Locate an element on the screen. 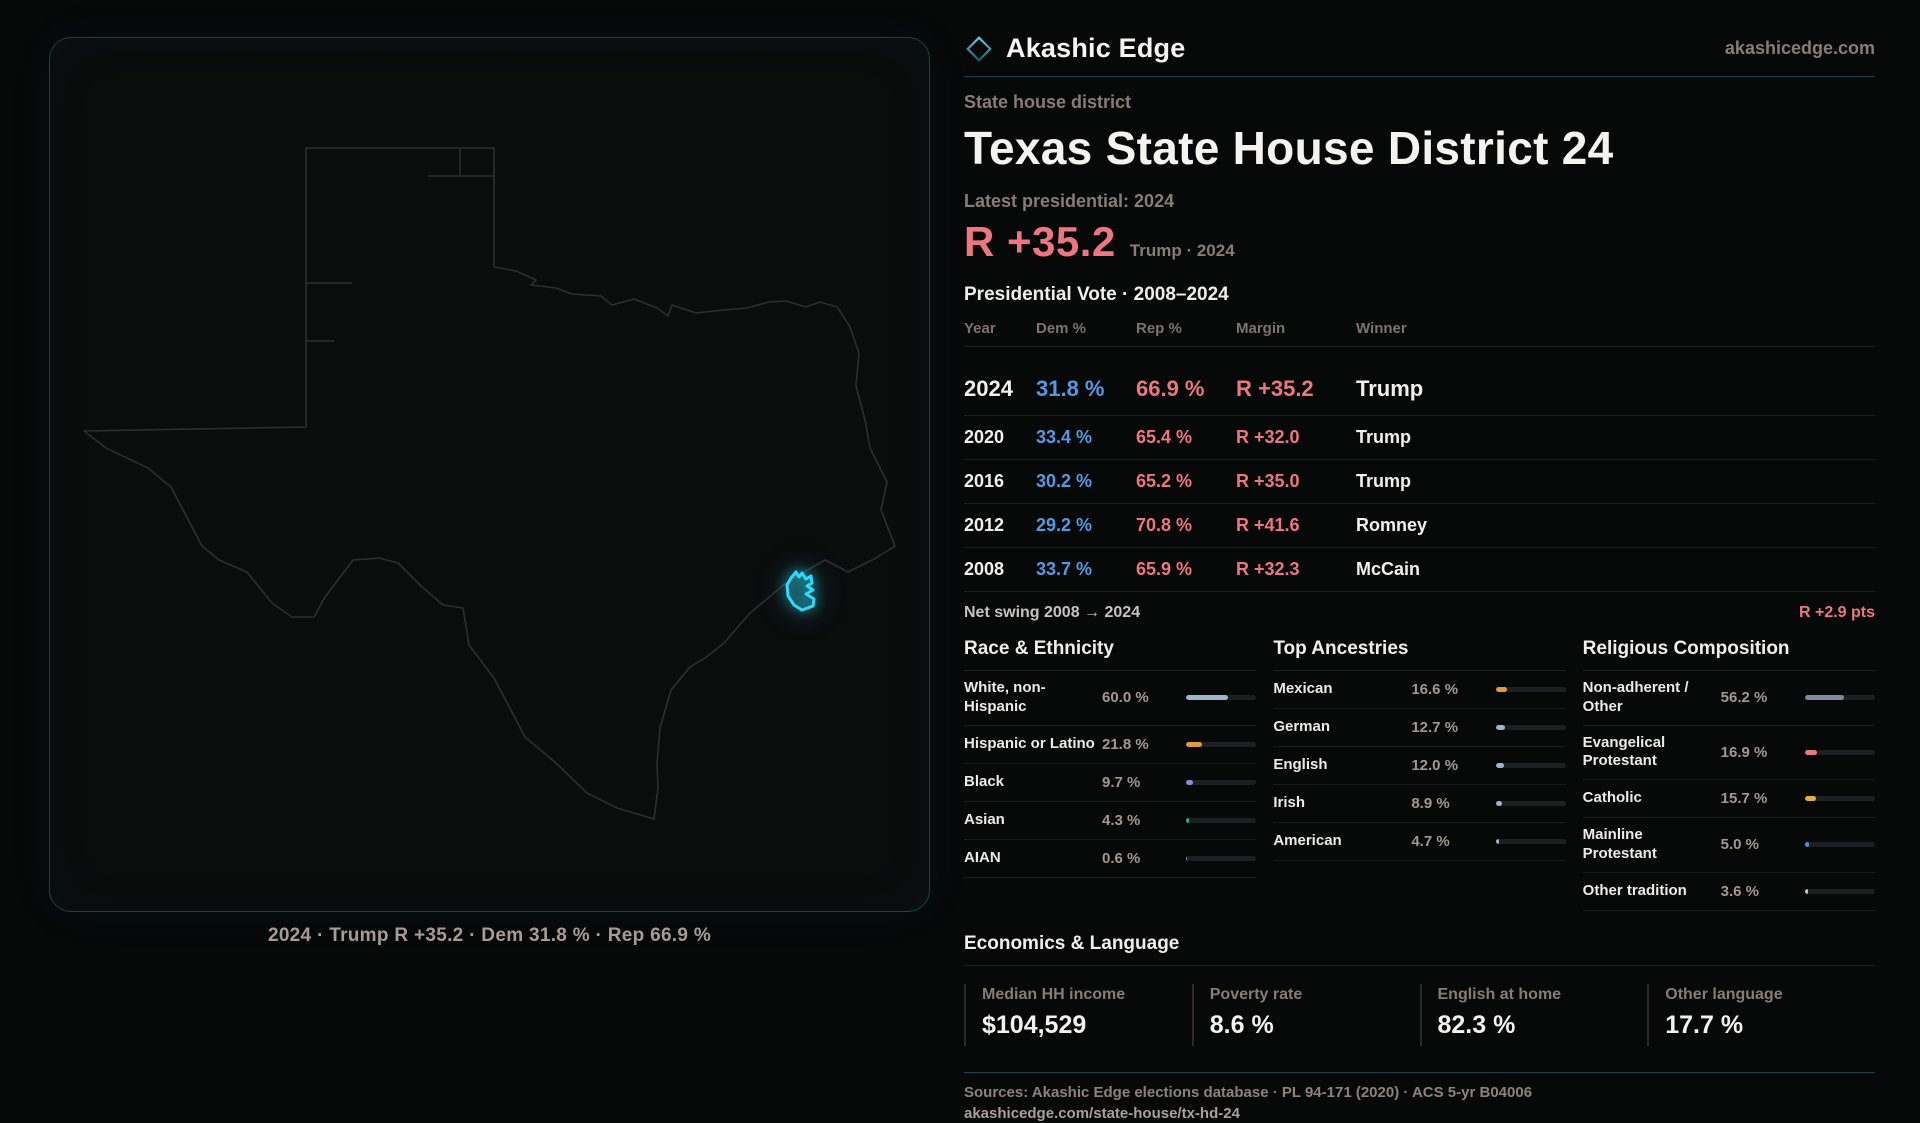 The width and height of the screenshot is (1920, 1123). col-dem: Dem % is located at coordinates (1061, 328).